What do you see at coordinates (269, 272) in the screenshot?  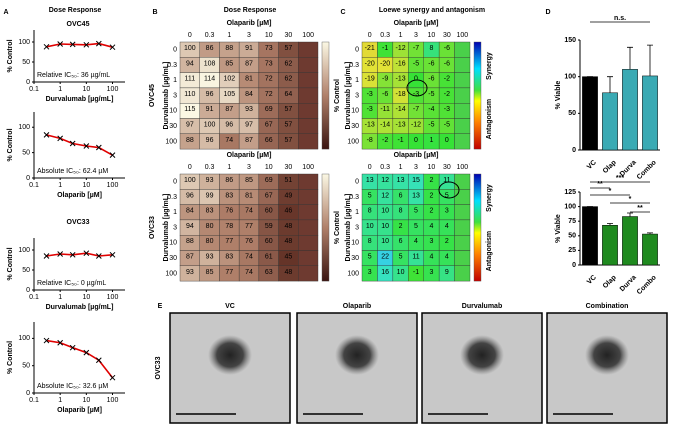 I see `cell-value: 63` at bounding box center [269, 272].